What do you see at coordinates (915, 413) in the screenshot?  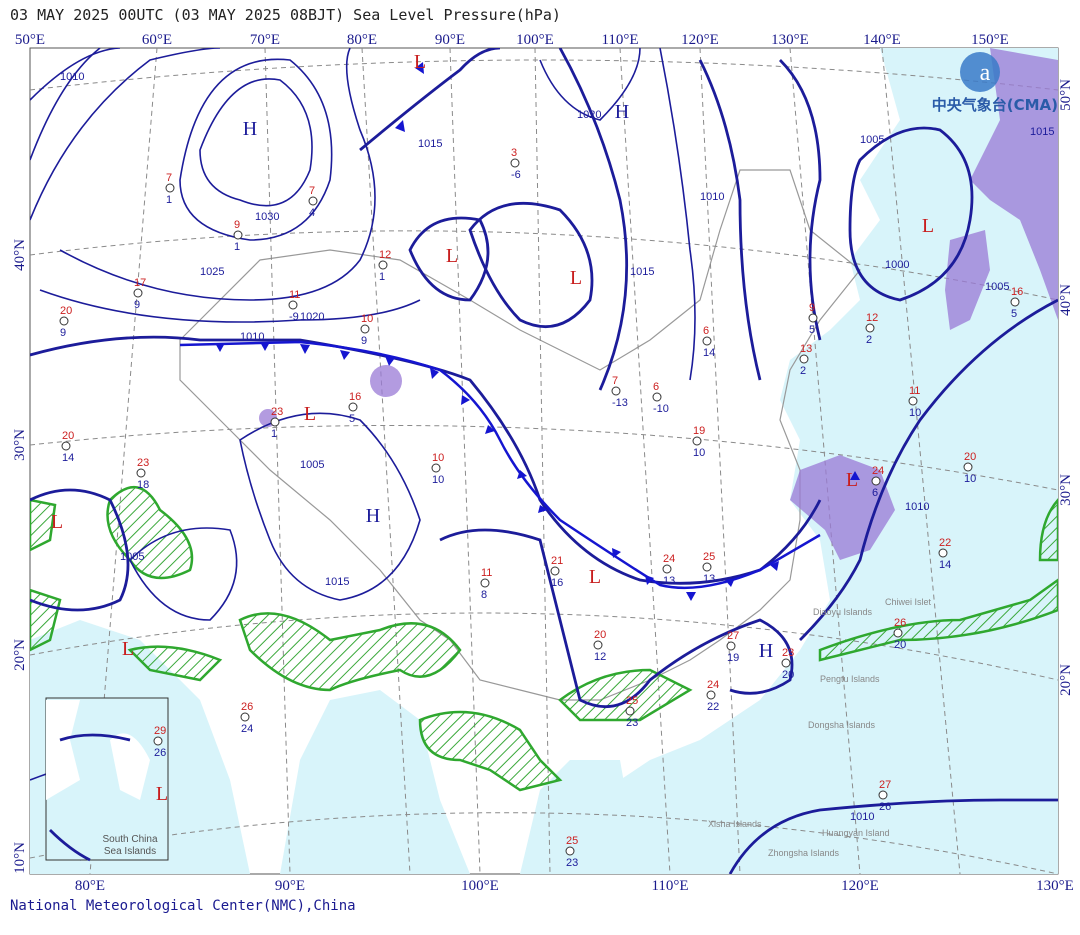 I see `station-dewpoint: 10` at bounding box center [915, 413].